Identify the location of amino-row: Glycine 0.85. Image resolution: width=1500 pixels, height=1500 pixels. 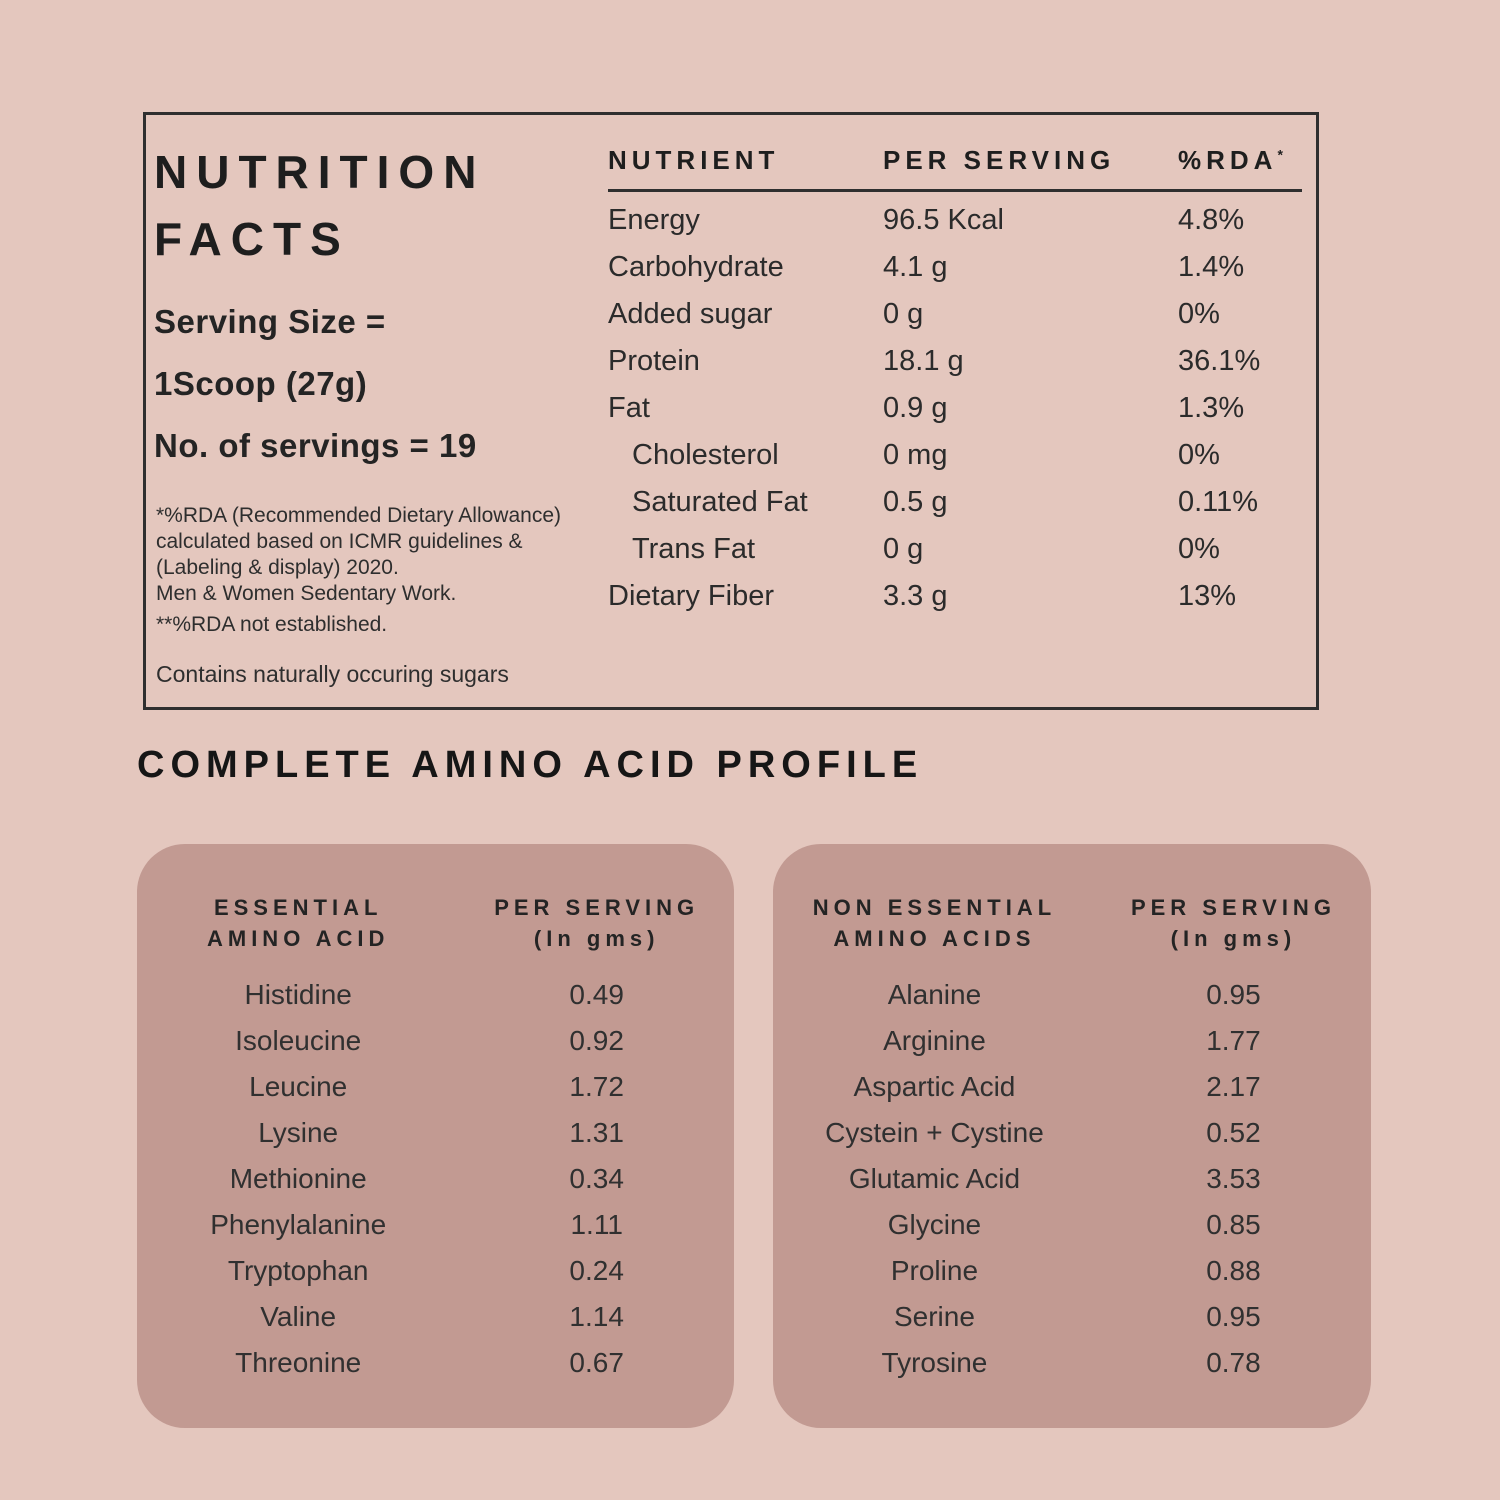
(1072, 1225).